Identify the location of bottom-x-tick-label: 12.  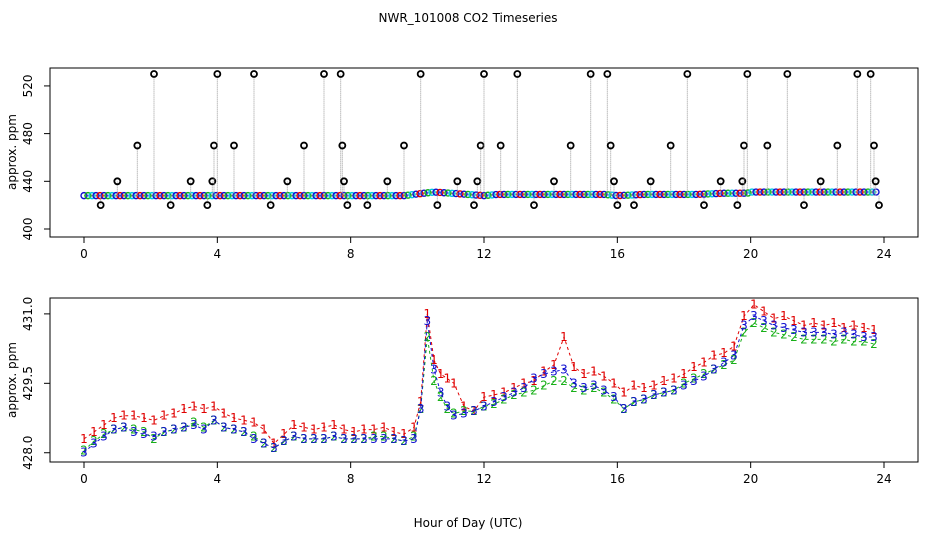
(483, 479).